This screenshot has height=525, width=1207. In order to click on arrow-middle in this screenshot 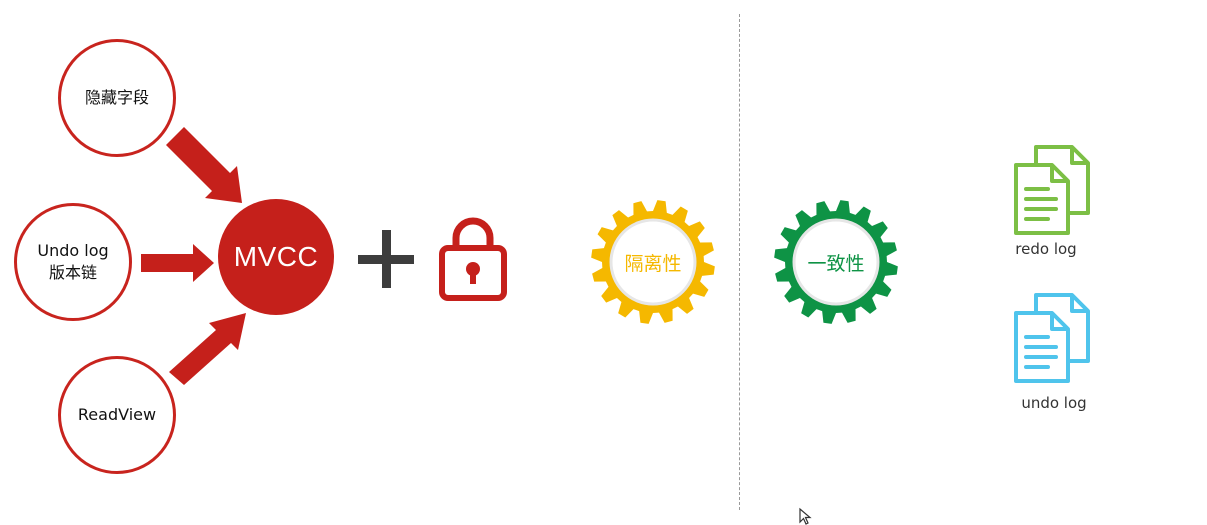, I will do `click(177, 263)`.